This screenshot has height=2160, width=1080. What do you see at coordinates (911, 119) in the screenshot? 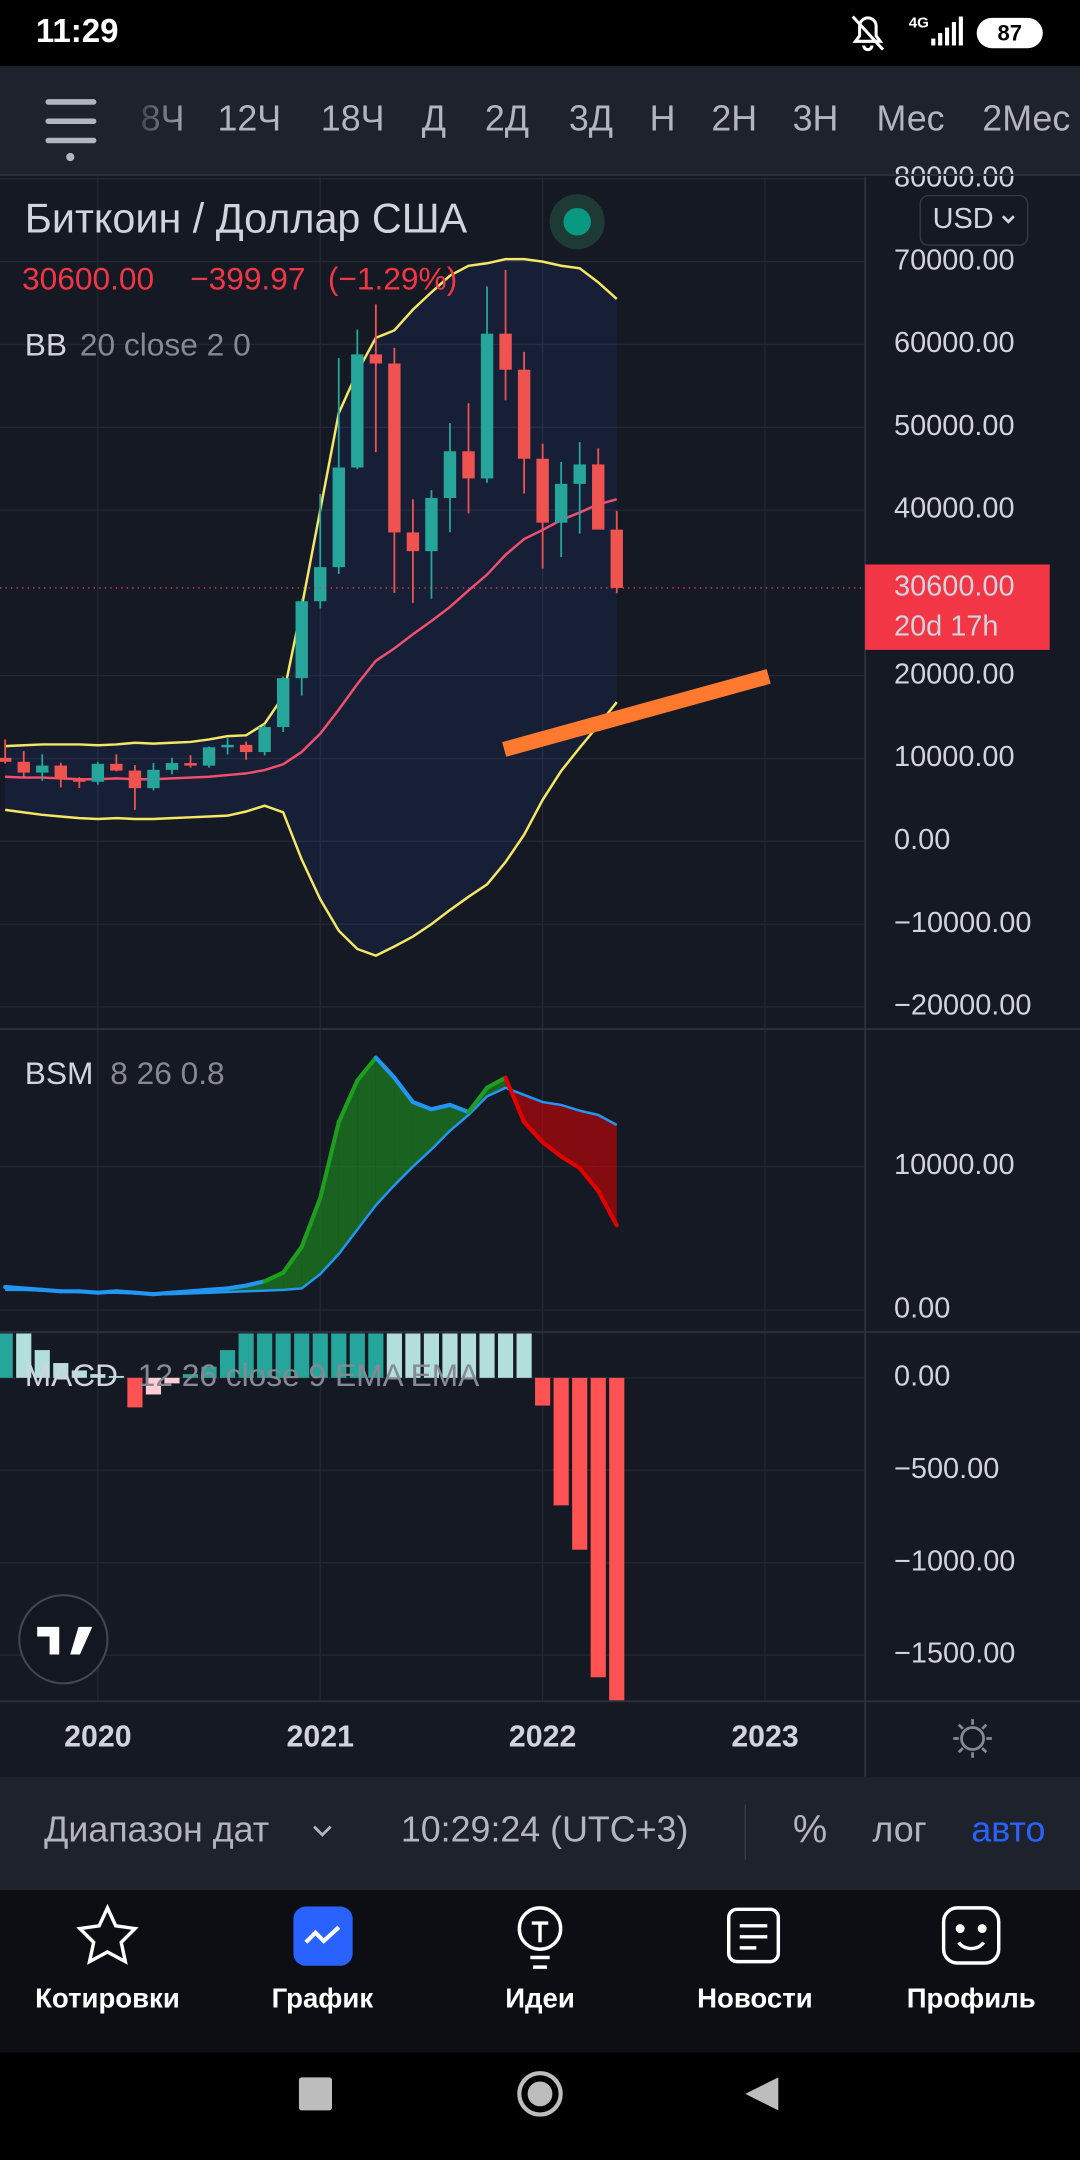
I see `interval-button: Мес` at bounding box center [911, 119].